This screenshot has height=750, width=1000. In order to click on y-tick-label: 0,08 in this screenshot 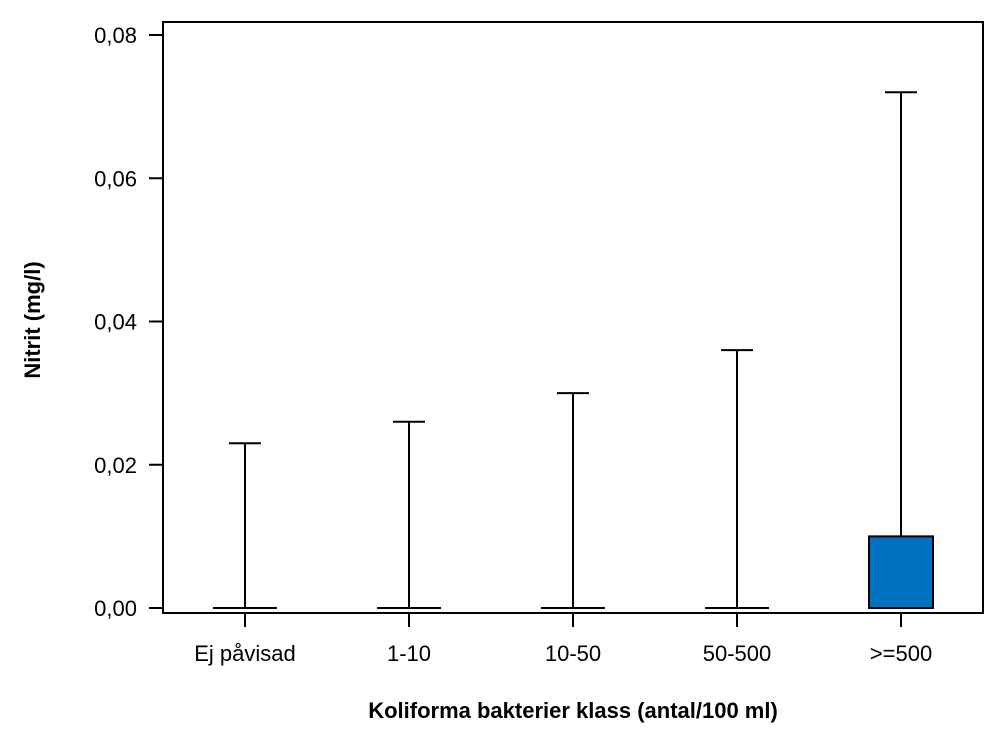, I will do `click(115, 35)`.